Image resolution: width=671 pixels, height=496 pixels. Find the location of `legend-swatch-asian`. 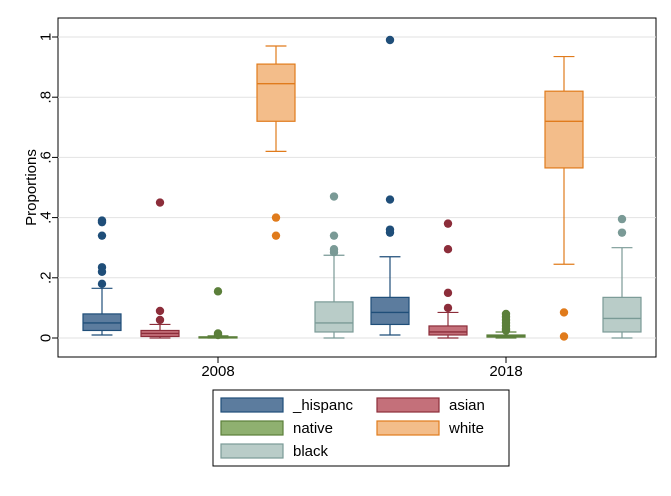

legend-swatch-asian is located at coordinates (408, 405).